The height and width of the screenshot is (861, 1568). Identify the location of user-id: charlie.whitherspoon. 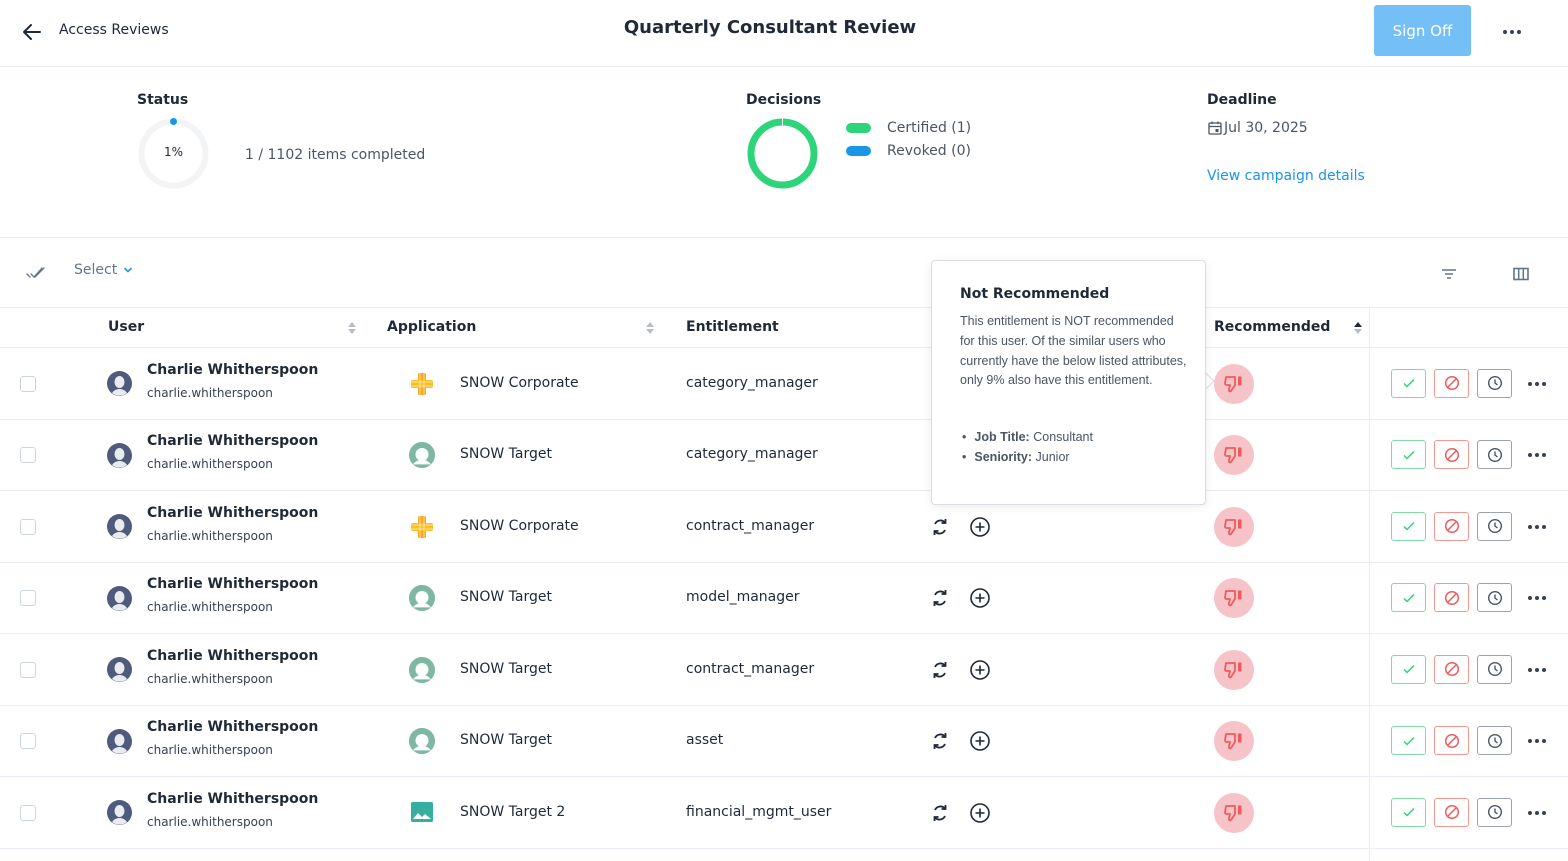
(210, 392).